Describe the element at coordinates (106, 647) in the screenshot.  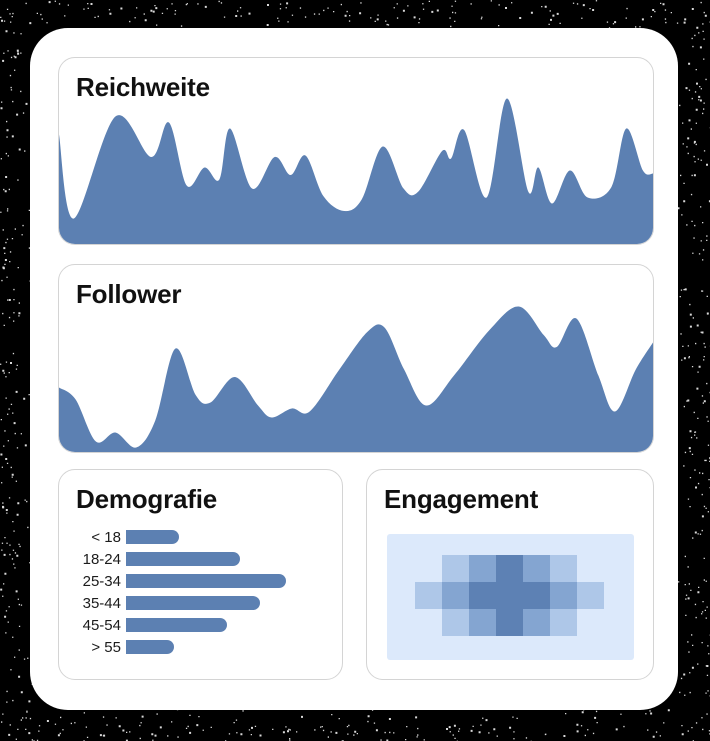
I see `demografie-category-label: > 55` at that location.